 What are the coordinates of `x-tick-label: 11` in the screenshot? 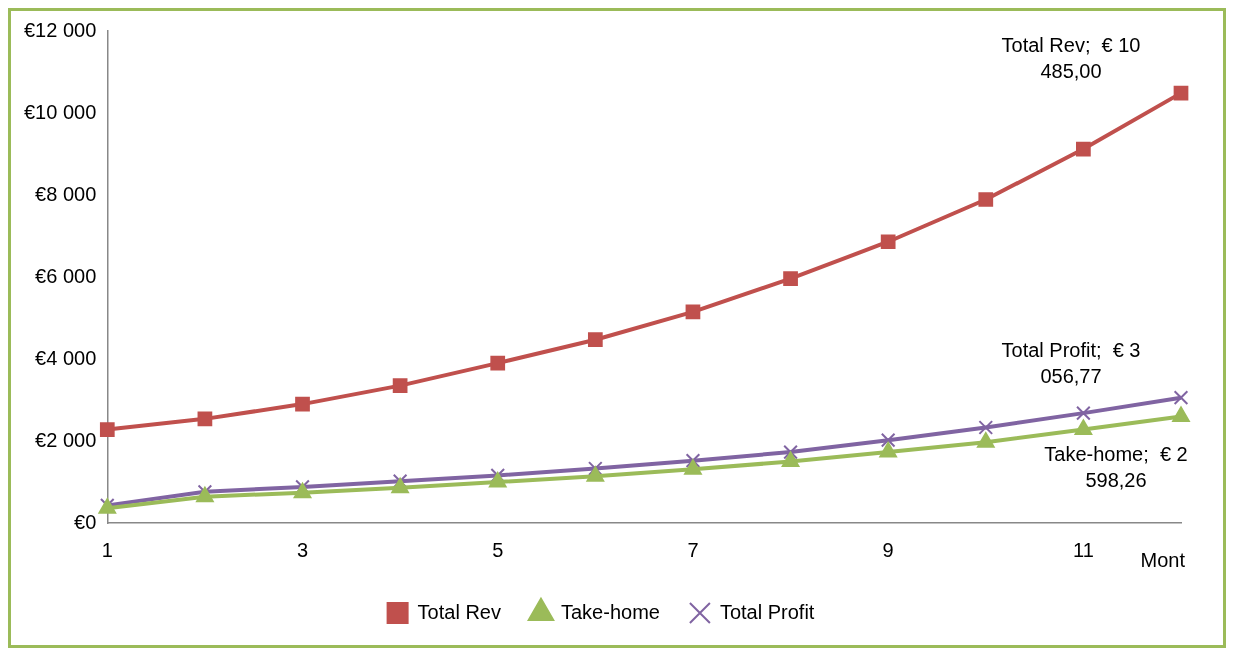 It's located at (1083, 549).